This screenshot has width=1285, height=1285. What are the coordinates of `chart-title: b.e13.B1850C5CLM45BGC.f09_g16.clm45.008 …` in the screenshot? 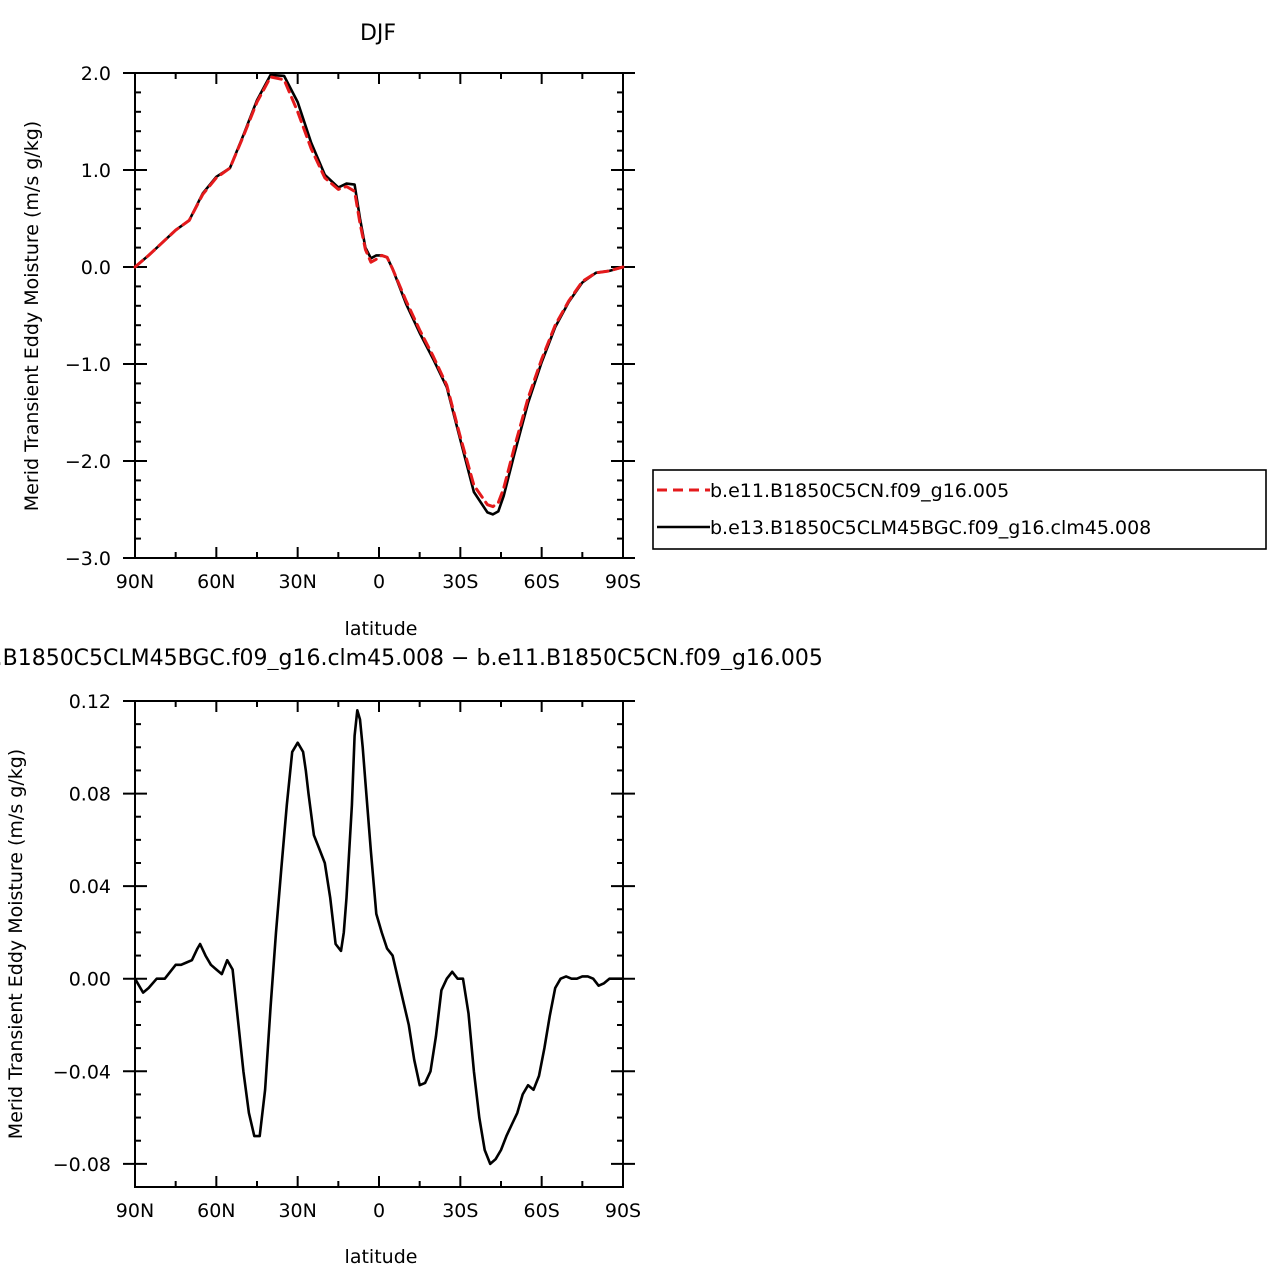 It's located at (411, 658).